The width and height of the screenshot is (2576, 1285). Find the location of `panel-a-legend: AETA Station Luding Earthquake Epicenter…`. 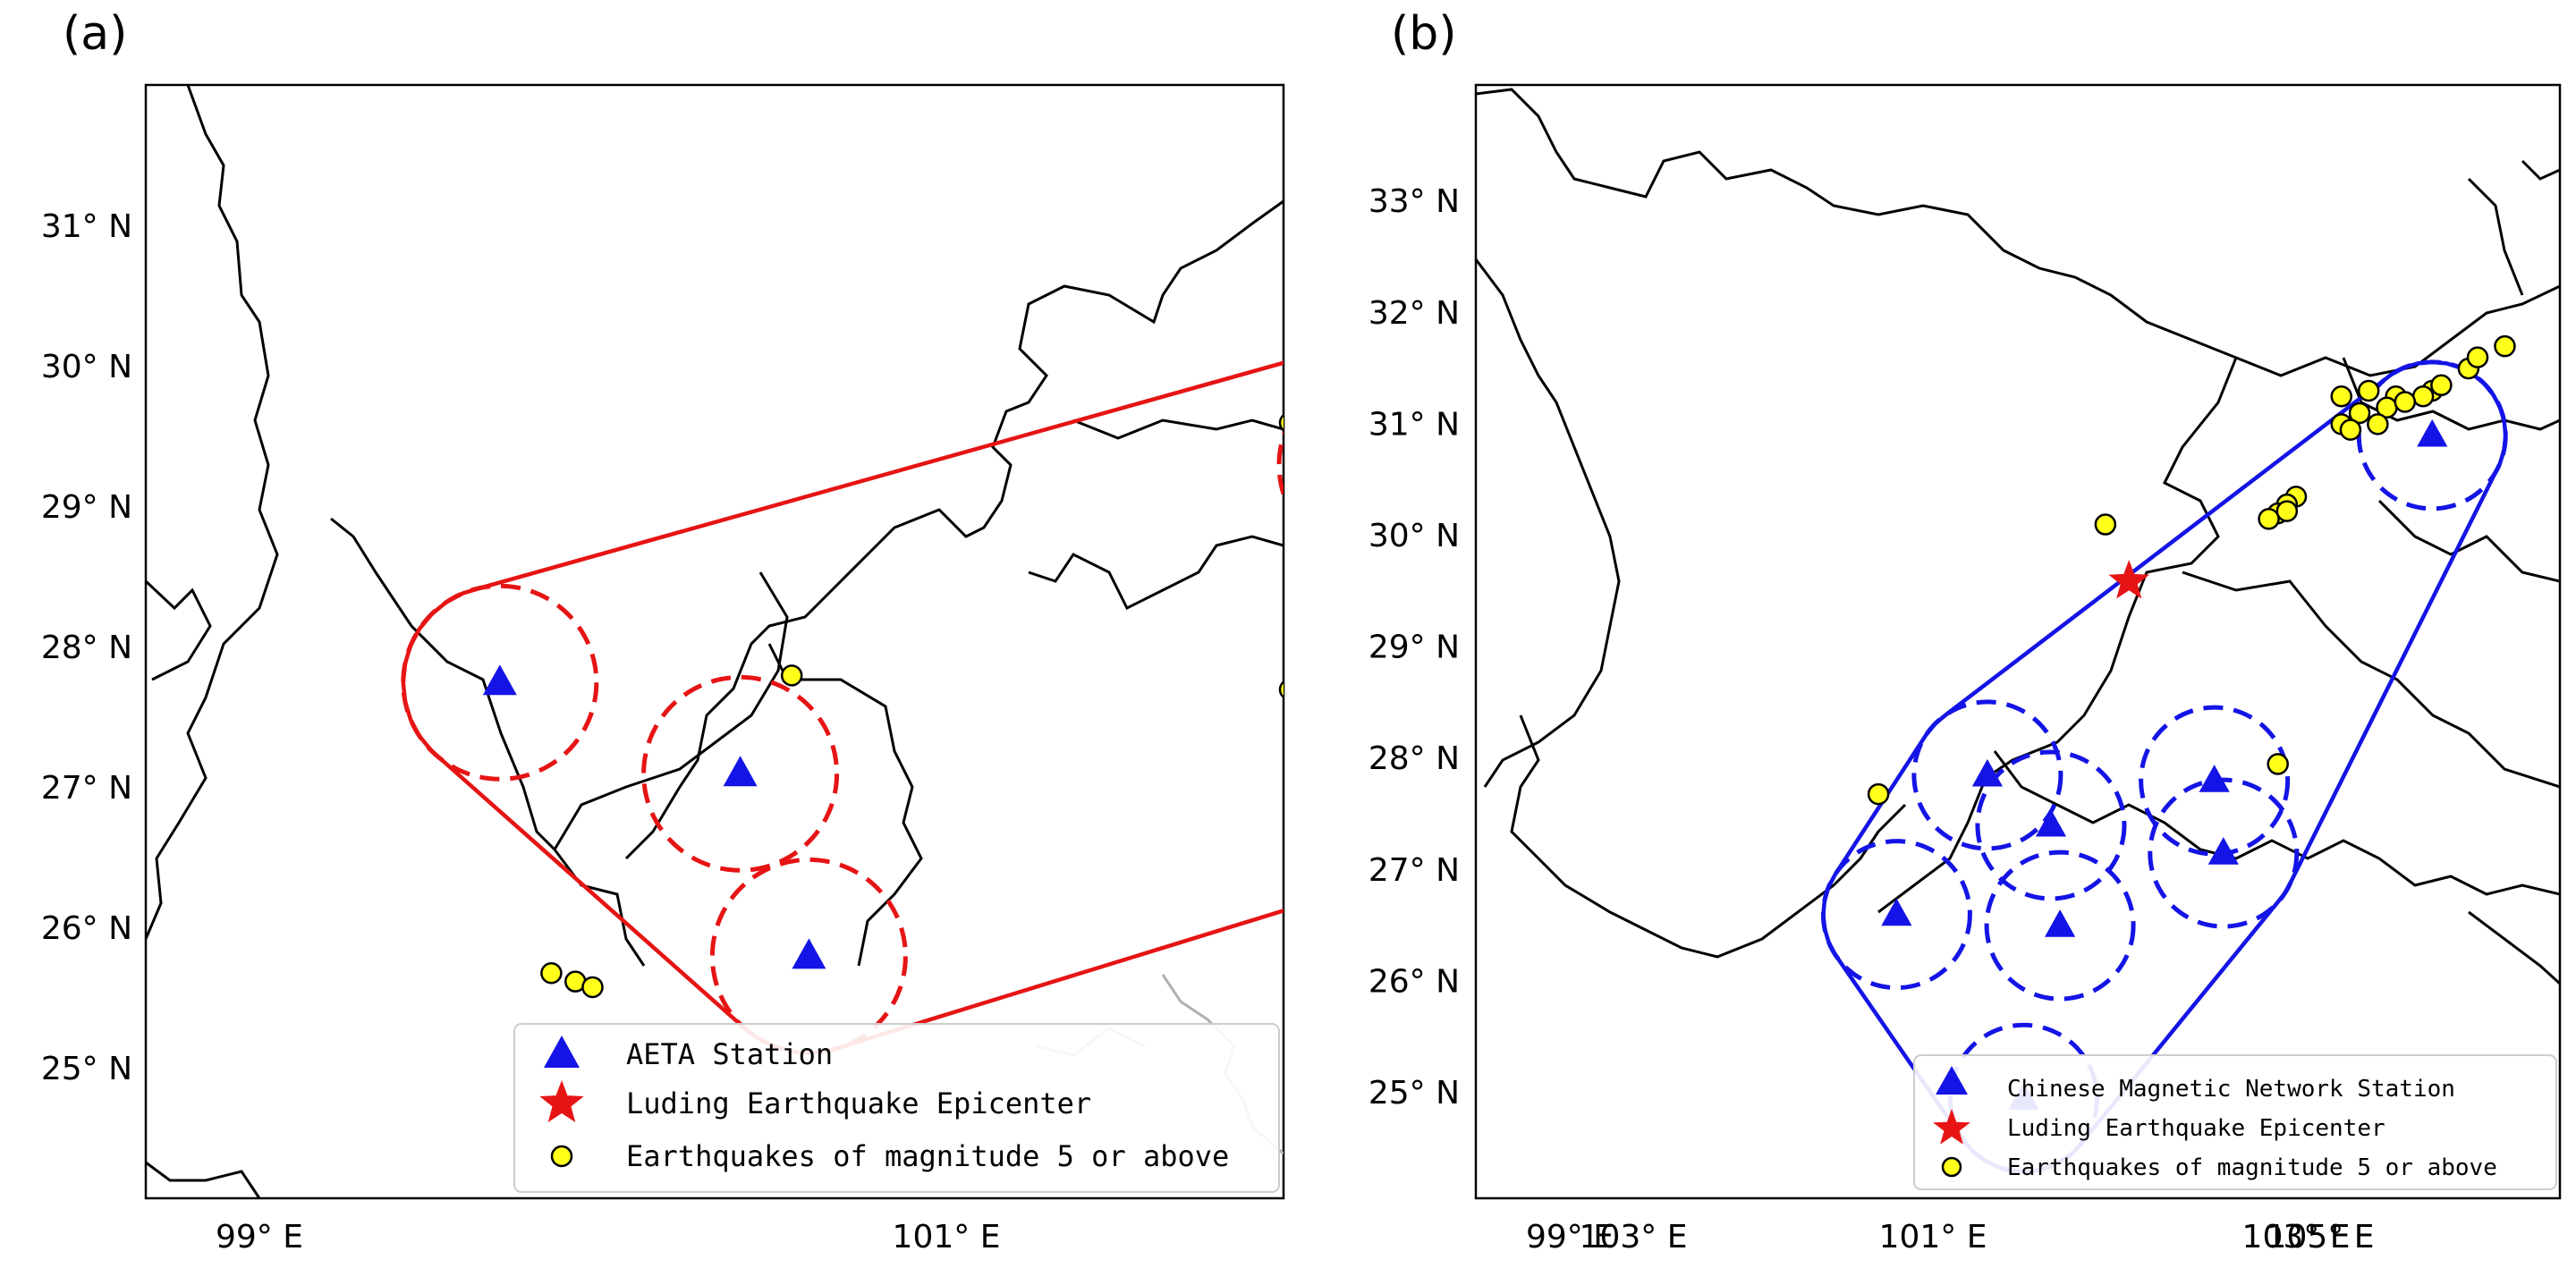

panel-a-legend: AETA Station Luding Earthquake Epicenter… is located at coordinates (896, 1108).